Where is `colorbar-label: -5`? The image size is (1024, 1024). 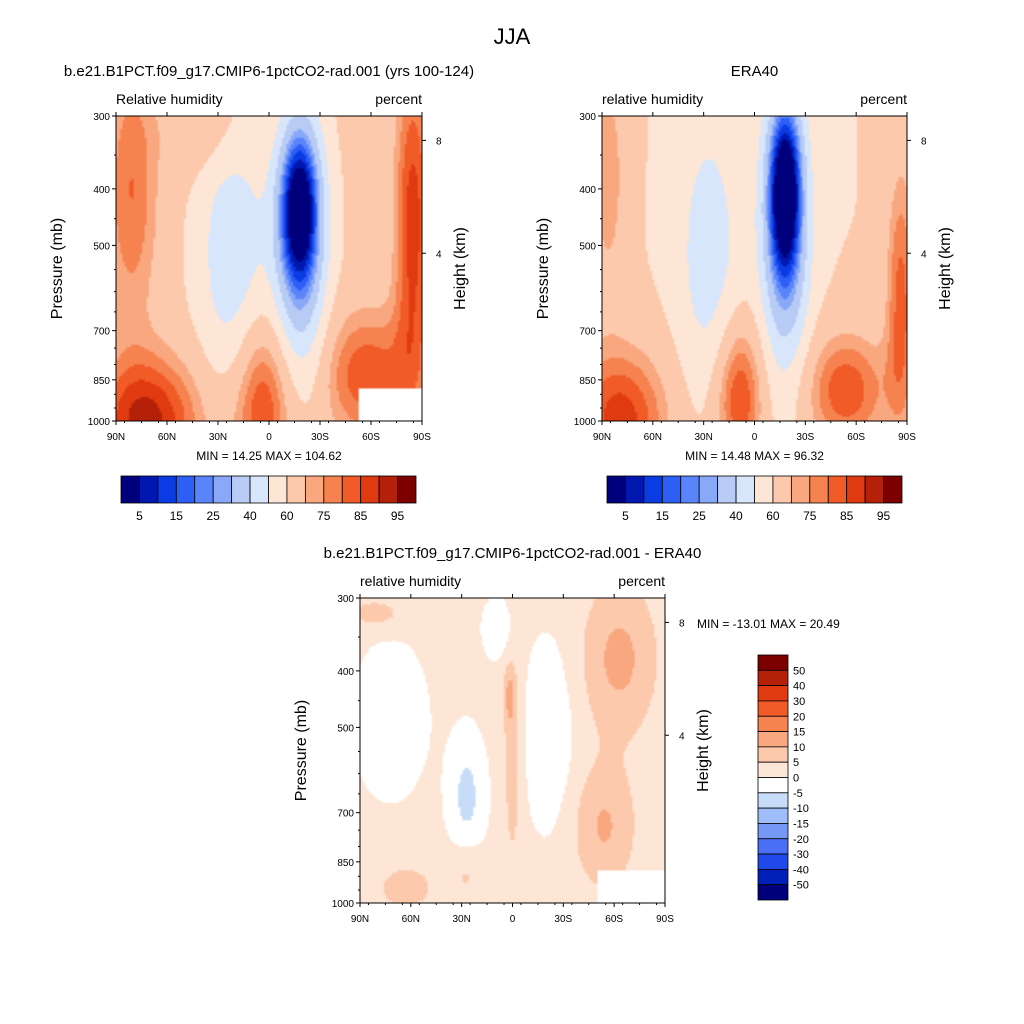 colorbar-label: -5 is located at coordinates (798, 794).